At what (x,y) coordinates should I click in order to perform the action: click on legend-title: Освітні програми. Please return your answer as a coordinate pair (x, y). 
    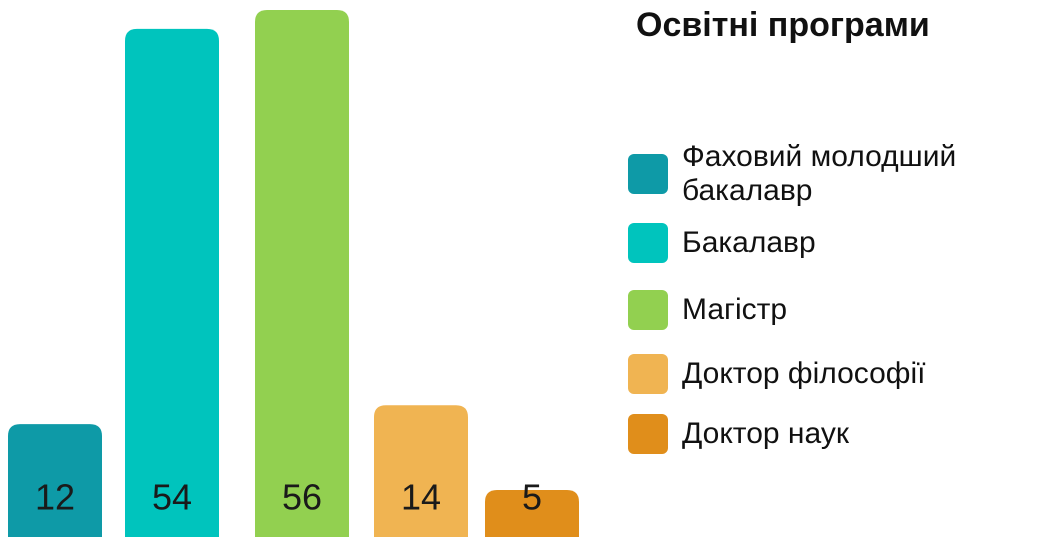
    Looking at the image, I should click on (783, 25).